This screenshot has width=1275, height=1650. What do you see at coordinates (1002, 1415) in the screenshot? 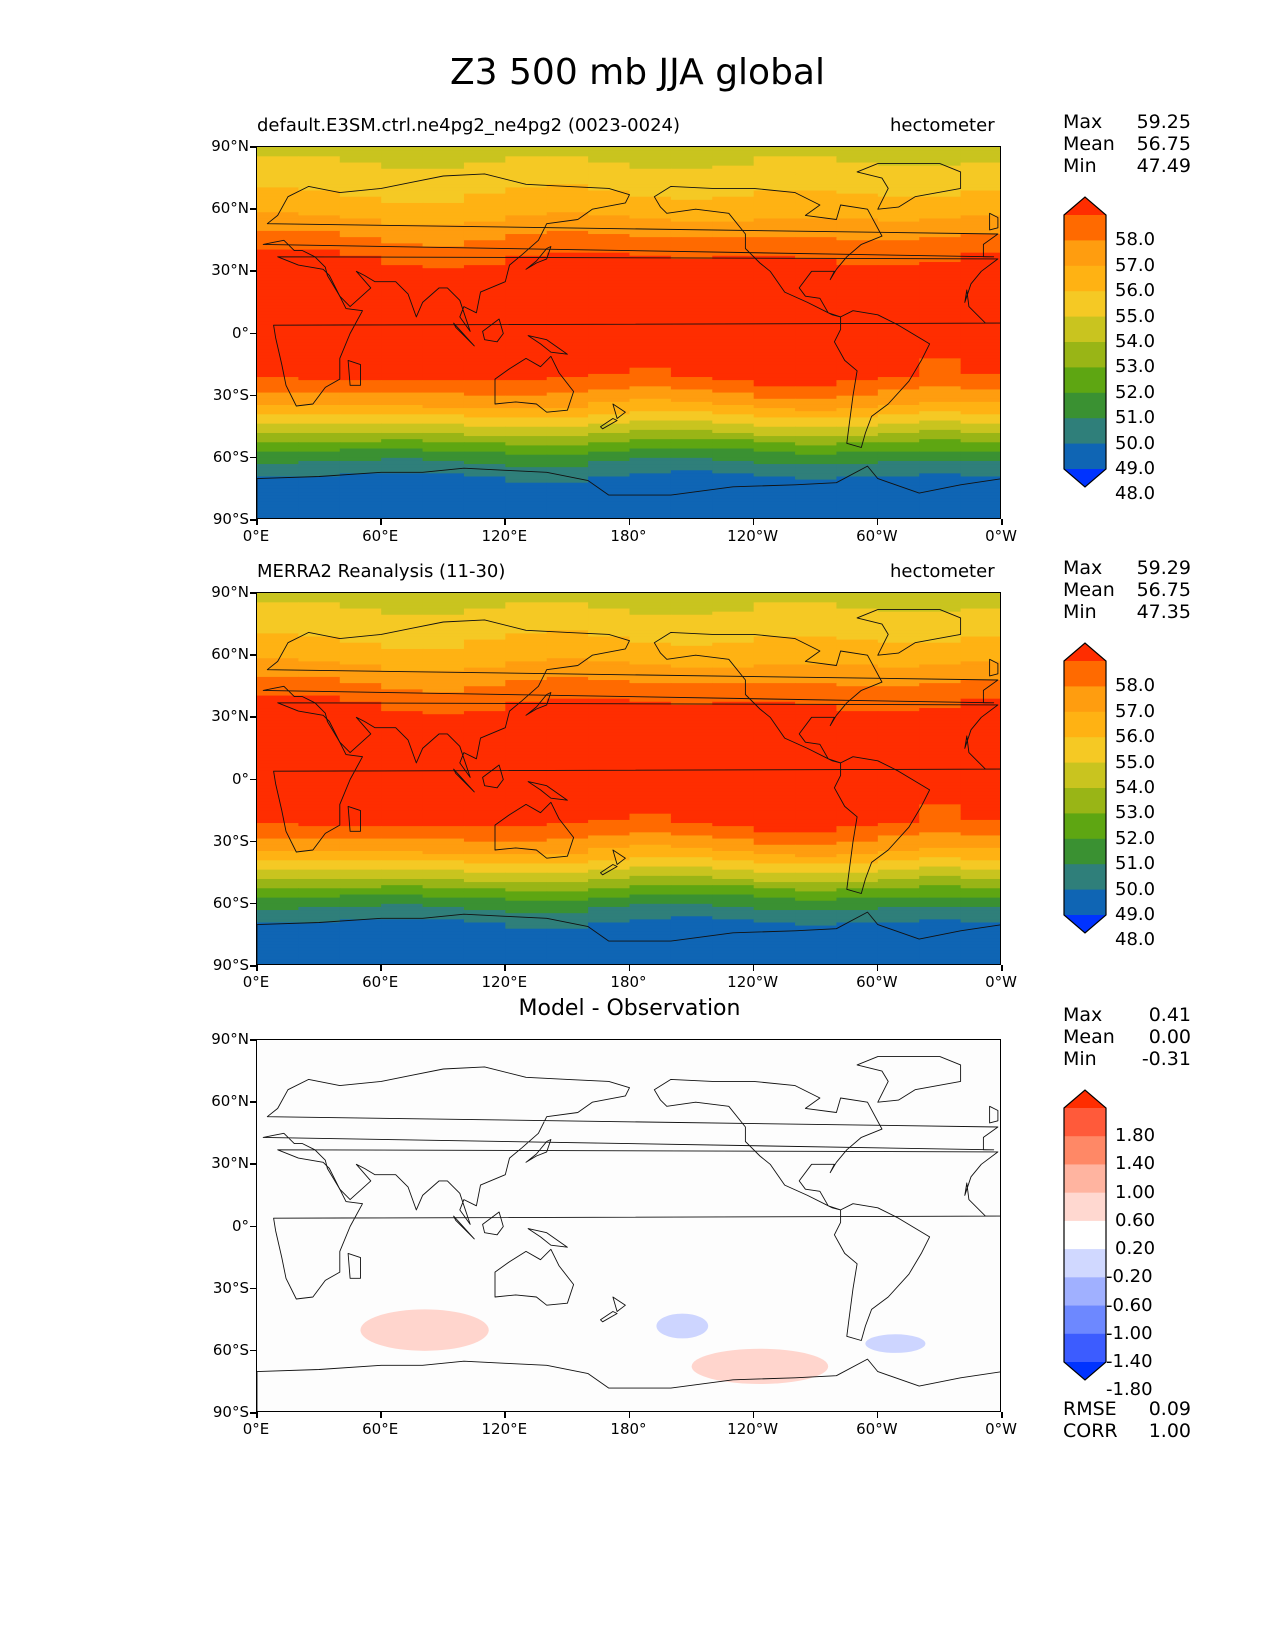
I see `lon-tick-mark` at bounding box center [1002, 1415].